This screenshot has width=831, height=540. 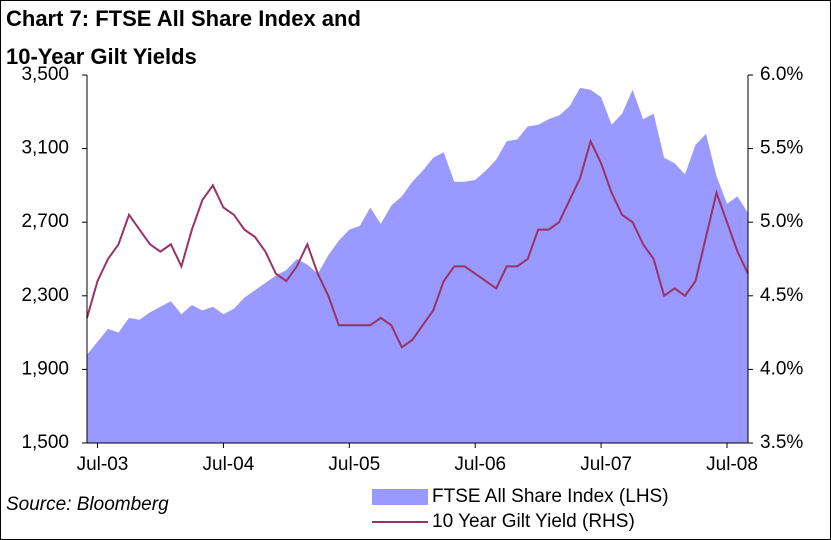 What do you see at coordinates (781, 148) in the screenshot?
I see `y2-tick-label: 5.5%` at bounding box center [781, 148].